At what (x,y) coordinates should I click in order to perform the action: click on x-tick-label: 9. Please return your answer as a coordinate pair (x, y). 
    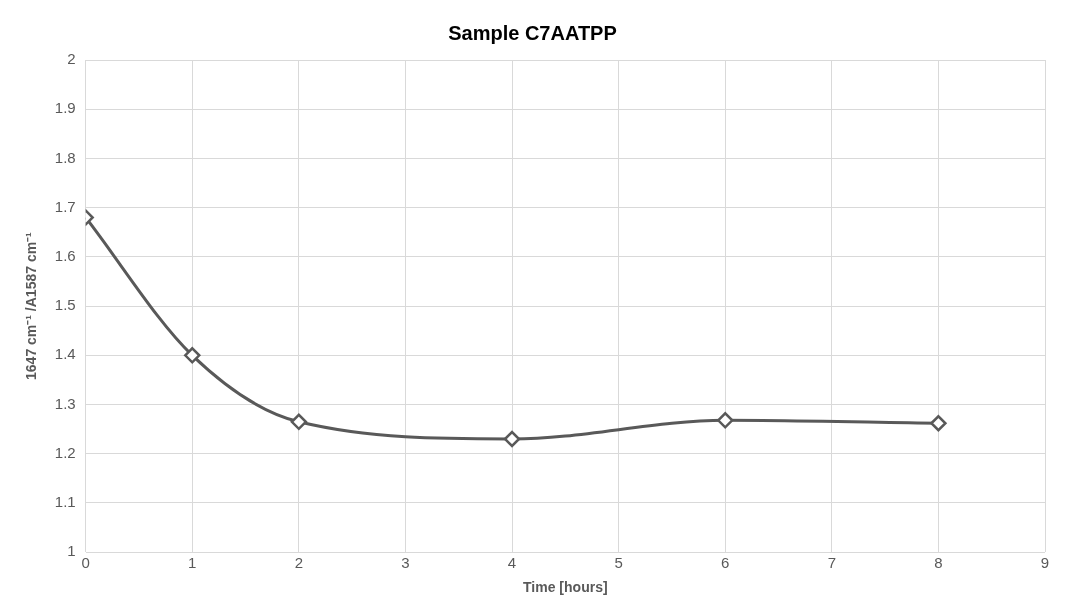
    Looking at the image, I should click on (1045, 563).